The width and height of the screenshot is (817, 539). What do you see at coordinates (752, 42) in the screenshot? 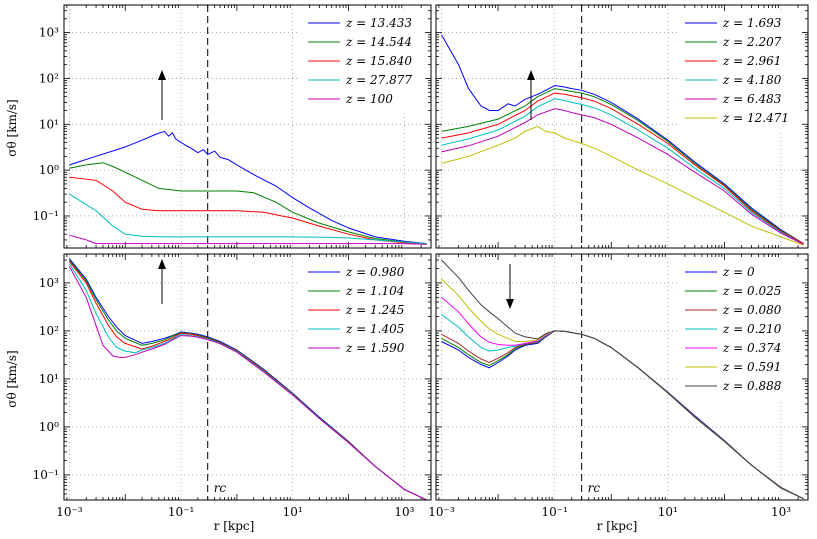
I see `legend-label: z = 2.207` at bounding box center [752, 42].